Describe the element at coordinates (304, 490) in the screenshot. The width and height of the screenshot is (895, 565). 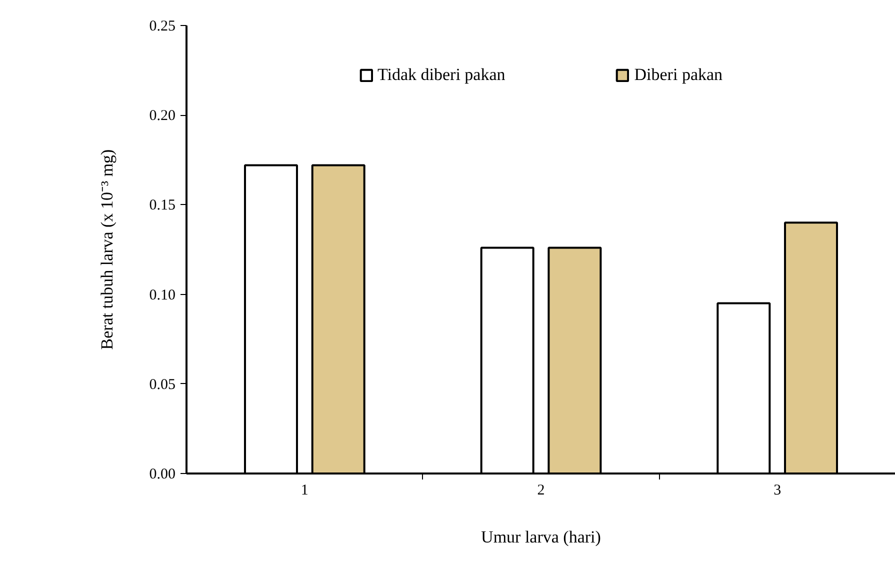
I see `x-tick-label: 1` at that location.